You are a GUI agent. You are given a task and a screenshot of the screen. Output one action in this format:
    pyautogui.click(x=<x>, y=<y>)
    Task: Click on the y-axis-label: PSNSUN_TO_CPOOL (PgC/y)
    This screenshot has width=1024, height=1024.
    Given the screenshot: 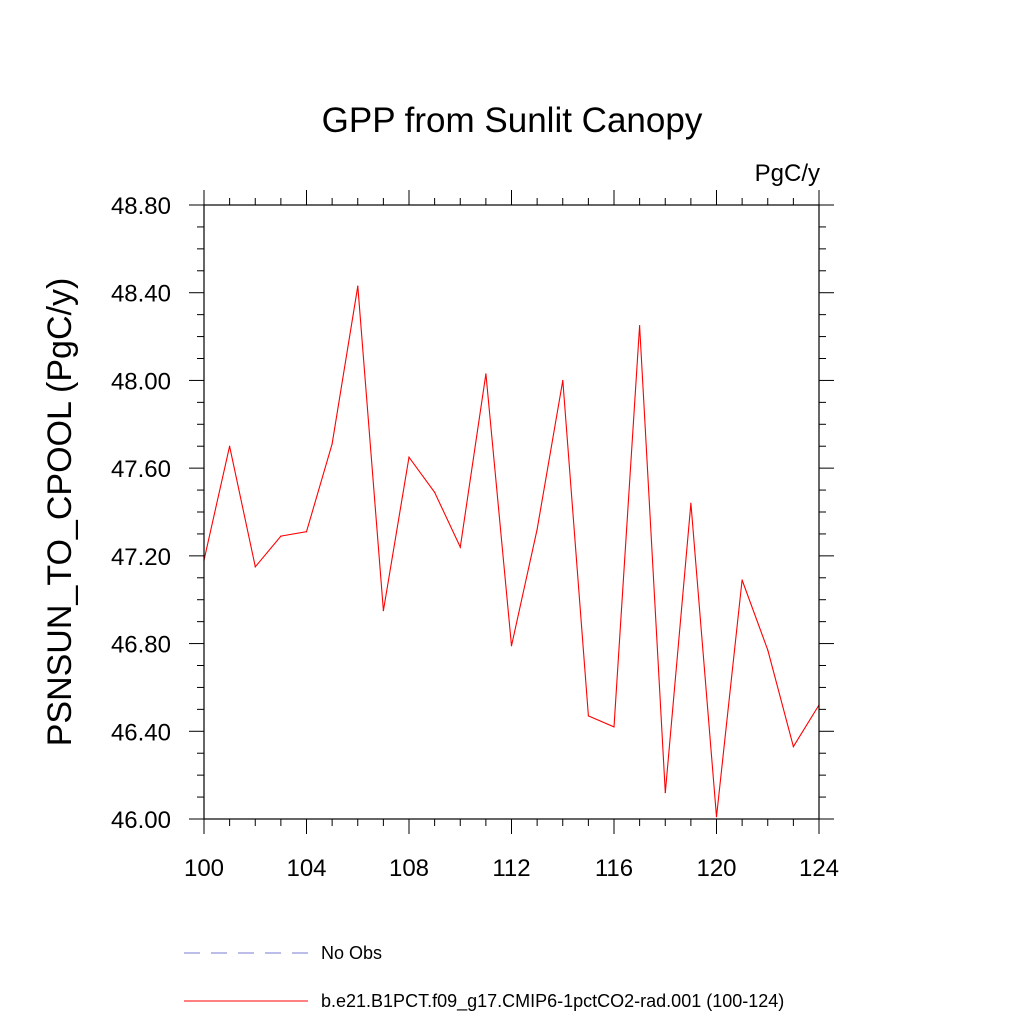 What is the action you would take?
    pyautogui.click(x=60, y=512)
    